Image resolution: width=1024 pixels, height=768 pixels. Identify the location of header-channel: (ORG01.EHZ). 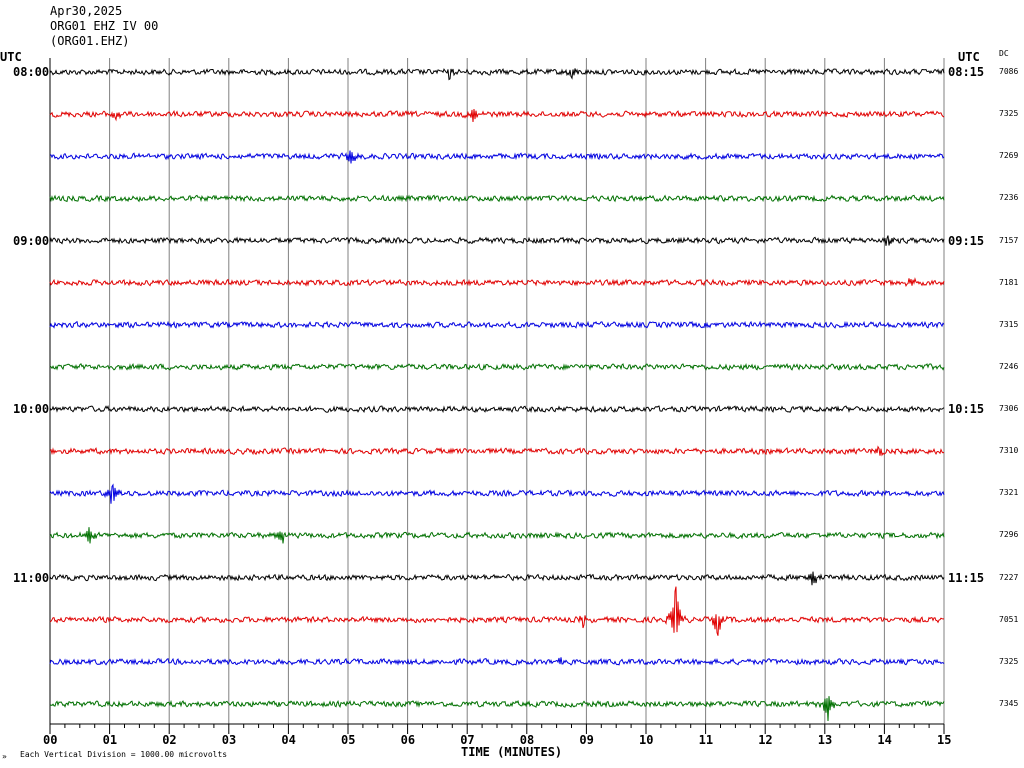
(90, 41).